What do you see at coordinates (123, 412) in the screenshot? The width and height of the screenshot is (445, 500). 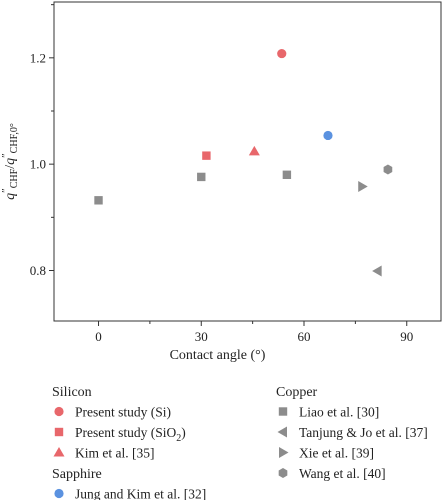 I see `legend-label: Present study (Si)` at bounding box center [123, 412].